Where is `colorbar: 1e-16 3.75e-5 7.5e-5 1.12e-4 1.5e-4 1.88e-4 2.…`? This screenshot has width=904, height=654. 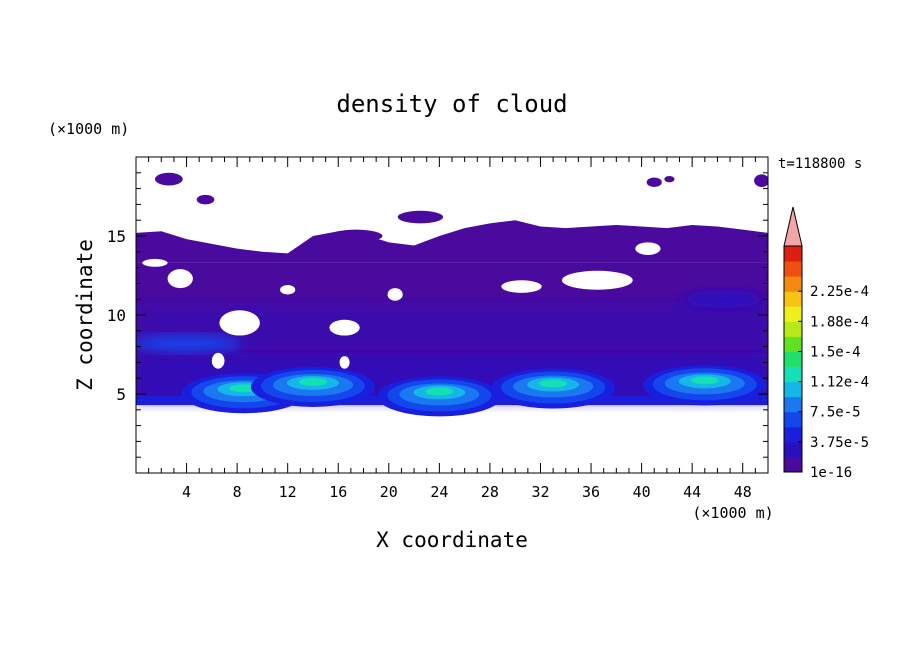
colorbar: 1e-16 3.75e-5 7.5e-5 1.12e-4 1.5e-4 1.88e-4 2.… is located at coordinates (826, 343).